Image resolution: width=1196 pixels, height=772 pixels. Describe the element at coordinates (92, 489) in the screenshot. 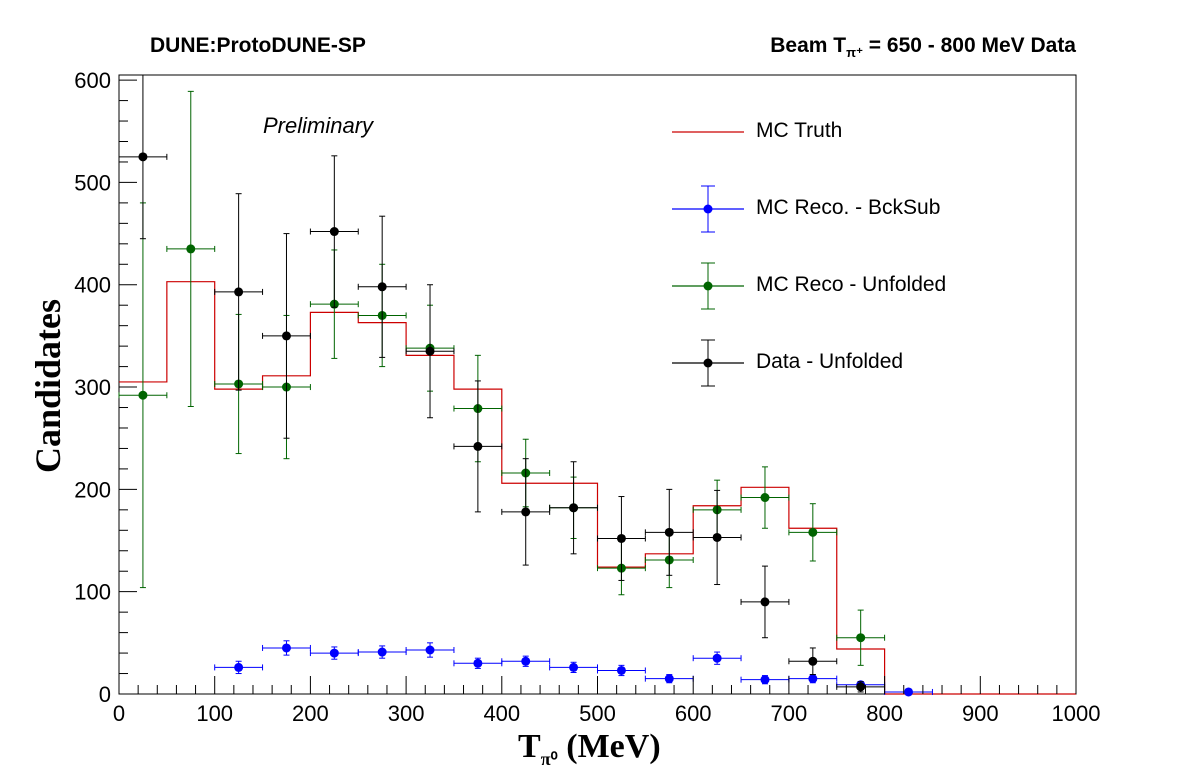

I see `y-tick-label: 200` at that location.